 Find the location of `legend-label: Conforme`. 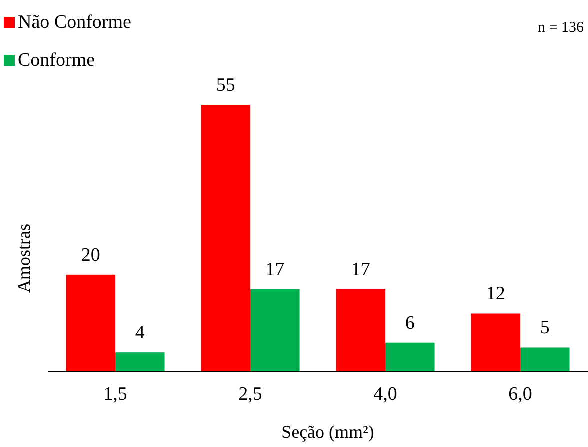

legend-label: Conforme is located at coordinates (57, 60).